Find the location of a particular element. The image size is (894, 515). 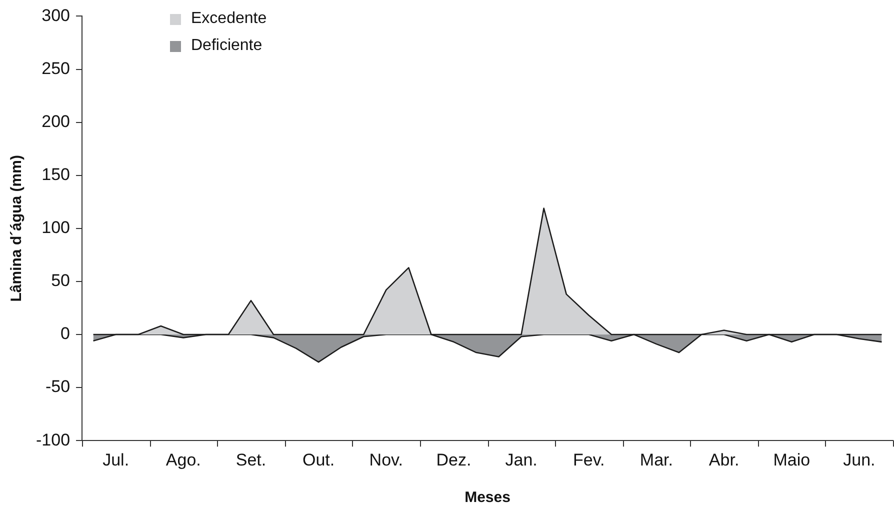

y-axis-title: Lâmina d´água (mm) is located at coordinates (17, 228).